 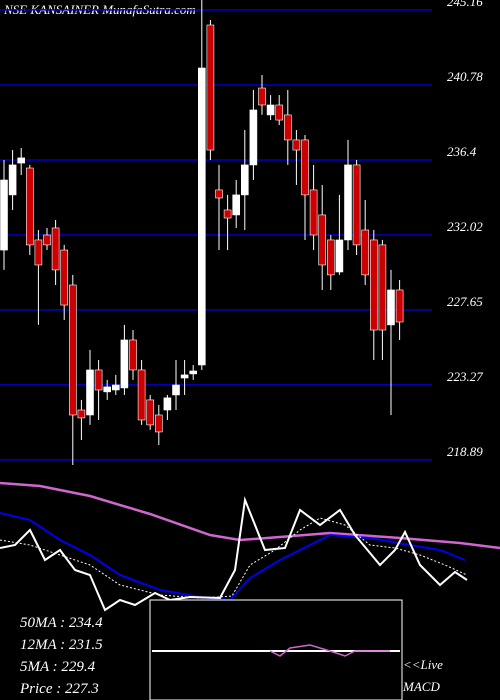 What do you see at coordinates (465, 4) in the screenshot?
I see `y-tick-label: 245.16` at bounding box center [465, 4].